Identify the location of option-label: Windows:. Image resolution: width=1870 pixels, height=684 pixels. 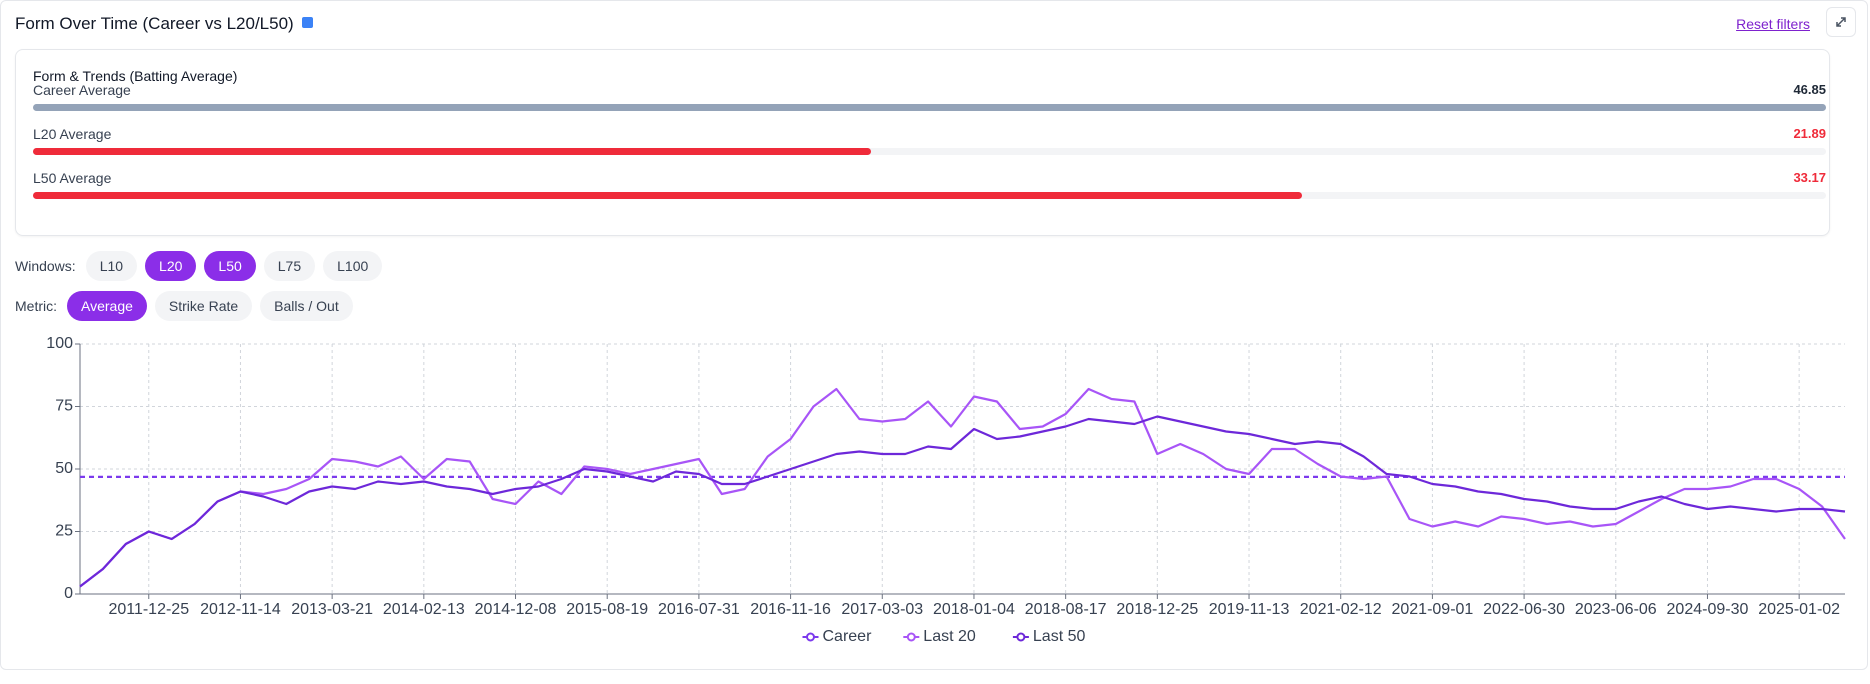
(45, 266).